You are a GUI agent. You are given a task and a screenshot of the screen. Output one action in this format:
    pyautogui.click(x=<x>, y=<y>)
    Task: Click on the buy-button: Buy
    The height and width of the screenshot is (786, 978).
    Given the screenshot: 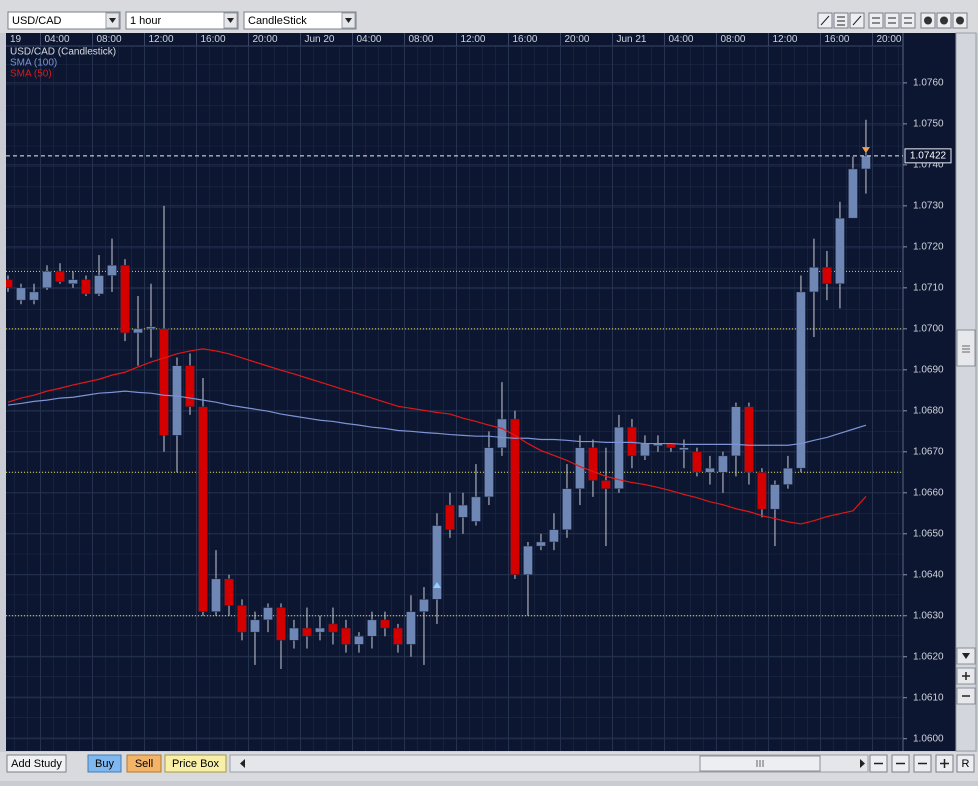 What is the action you would take?
    pyautogui.click(x=104, y=763)
    